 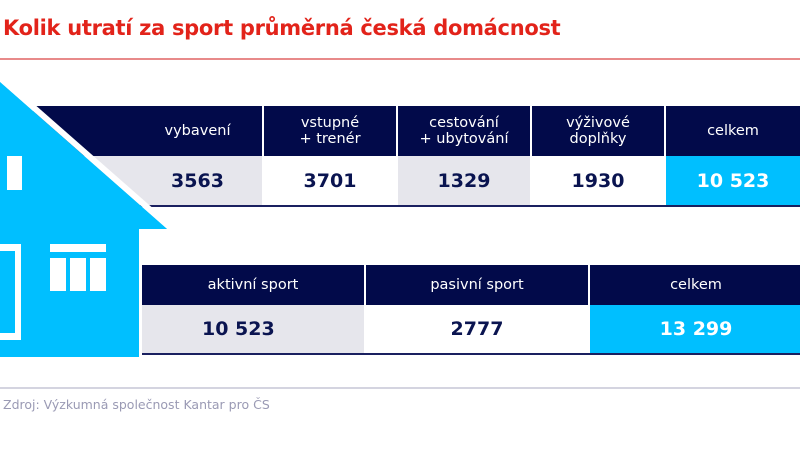 I want to click on column-vyzivove-doplnky: výživové doplňky 1930, so click(x=597, y=155).